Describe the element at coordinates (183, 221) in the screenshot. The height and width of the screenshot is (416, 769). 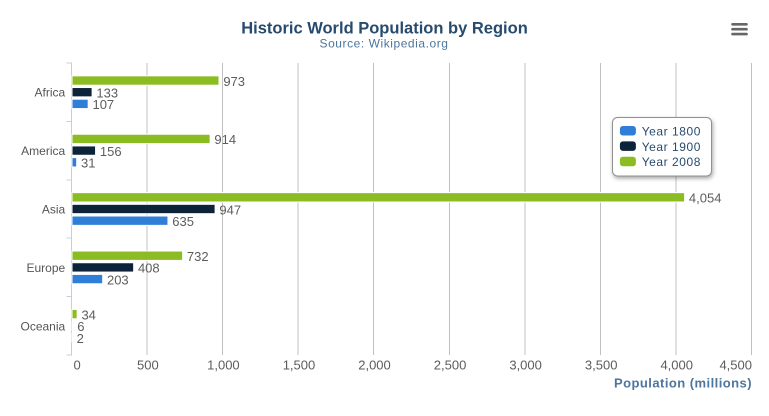
I see `svg-text: 635` at that location.